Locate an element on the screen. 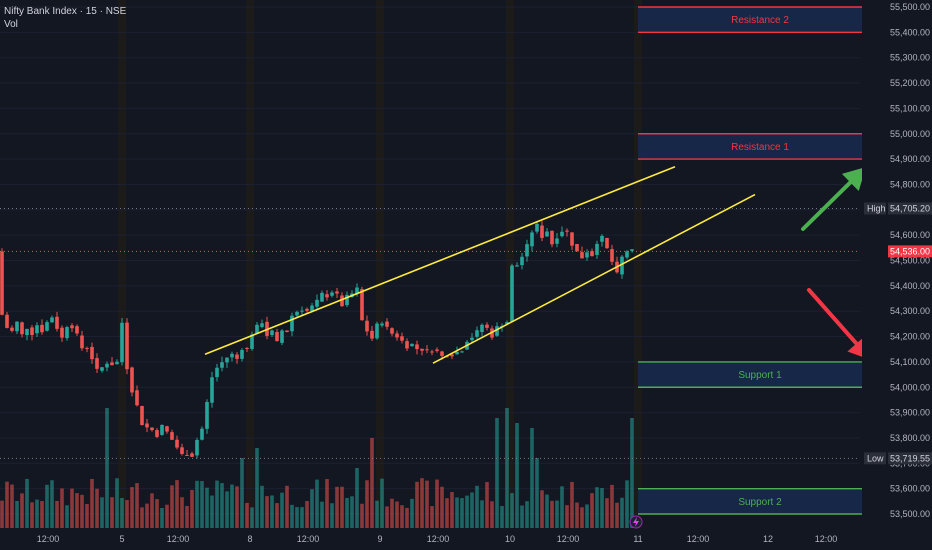 Image resolution: width=932 pixels, height=550 pixels. price-tick-label: 54,400.00 is located at coordinates (910, 286).